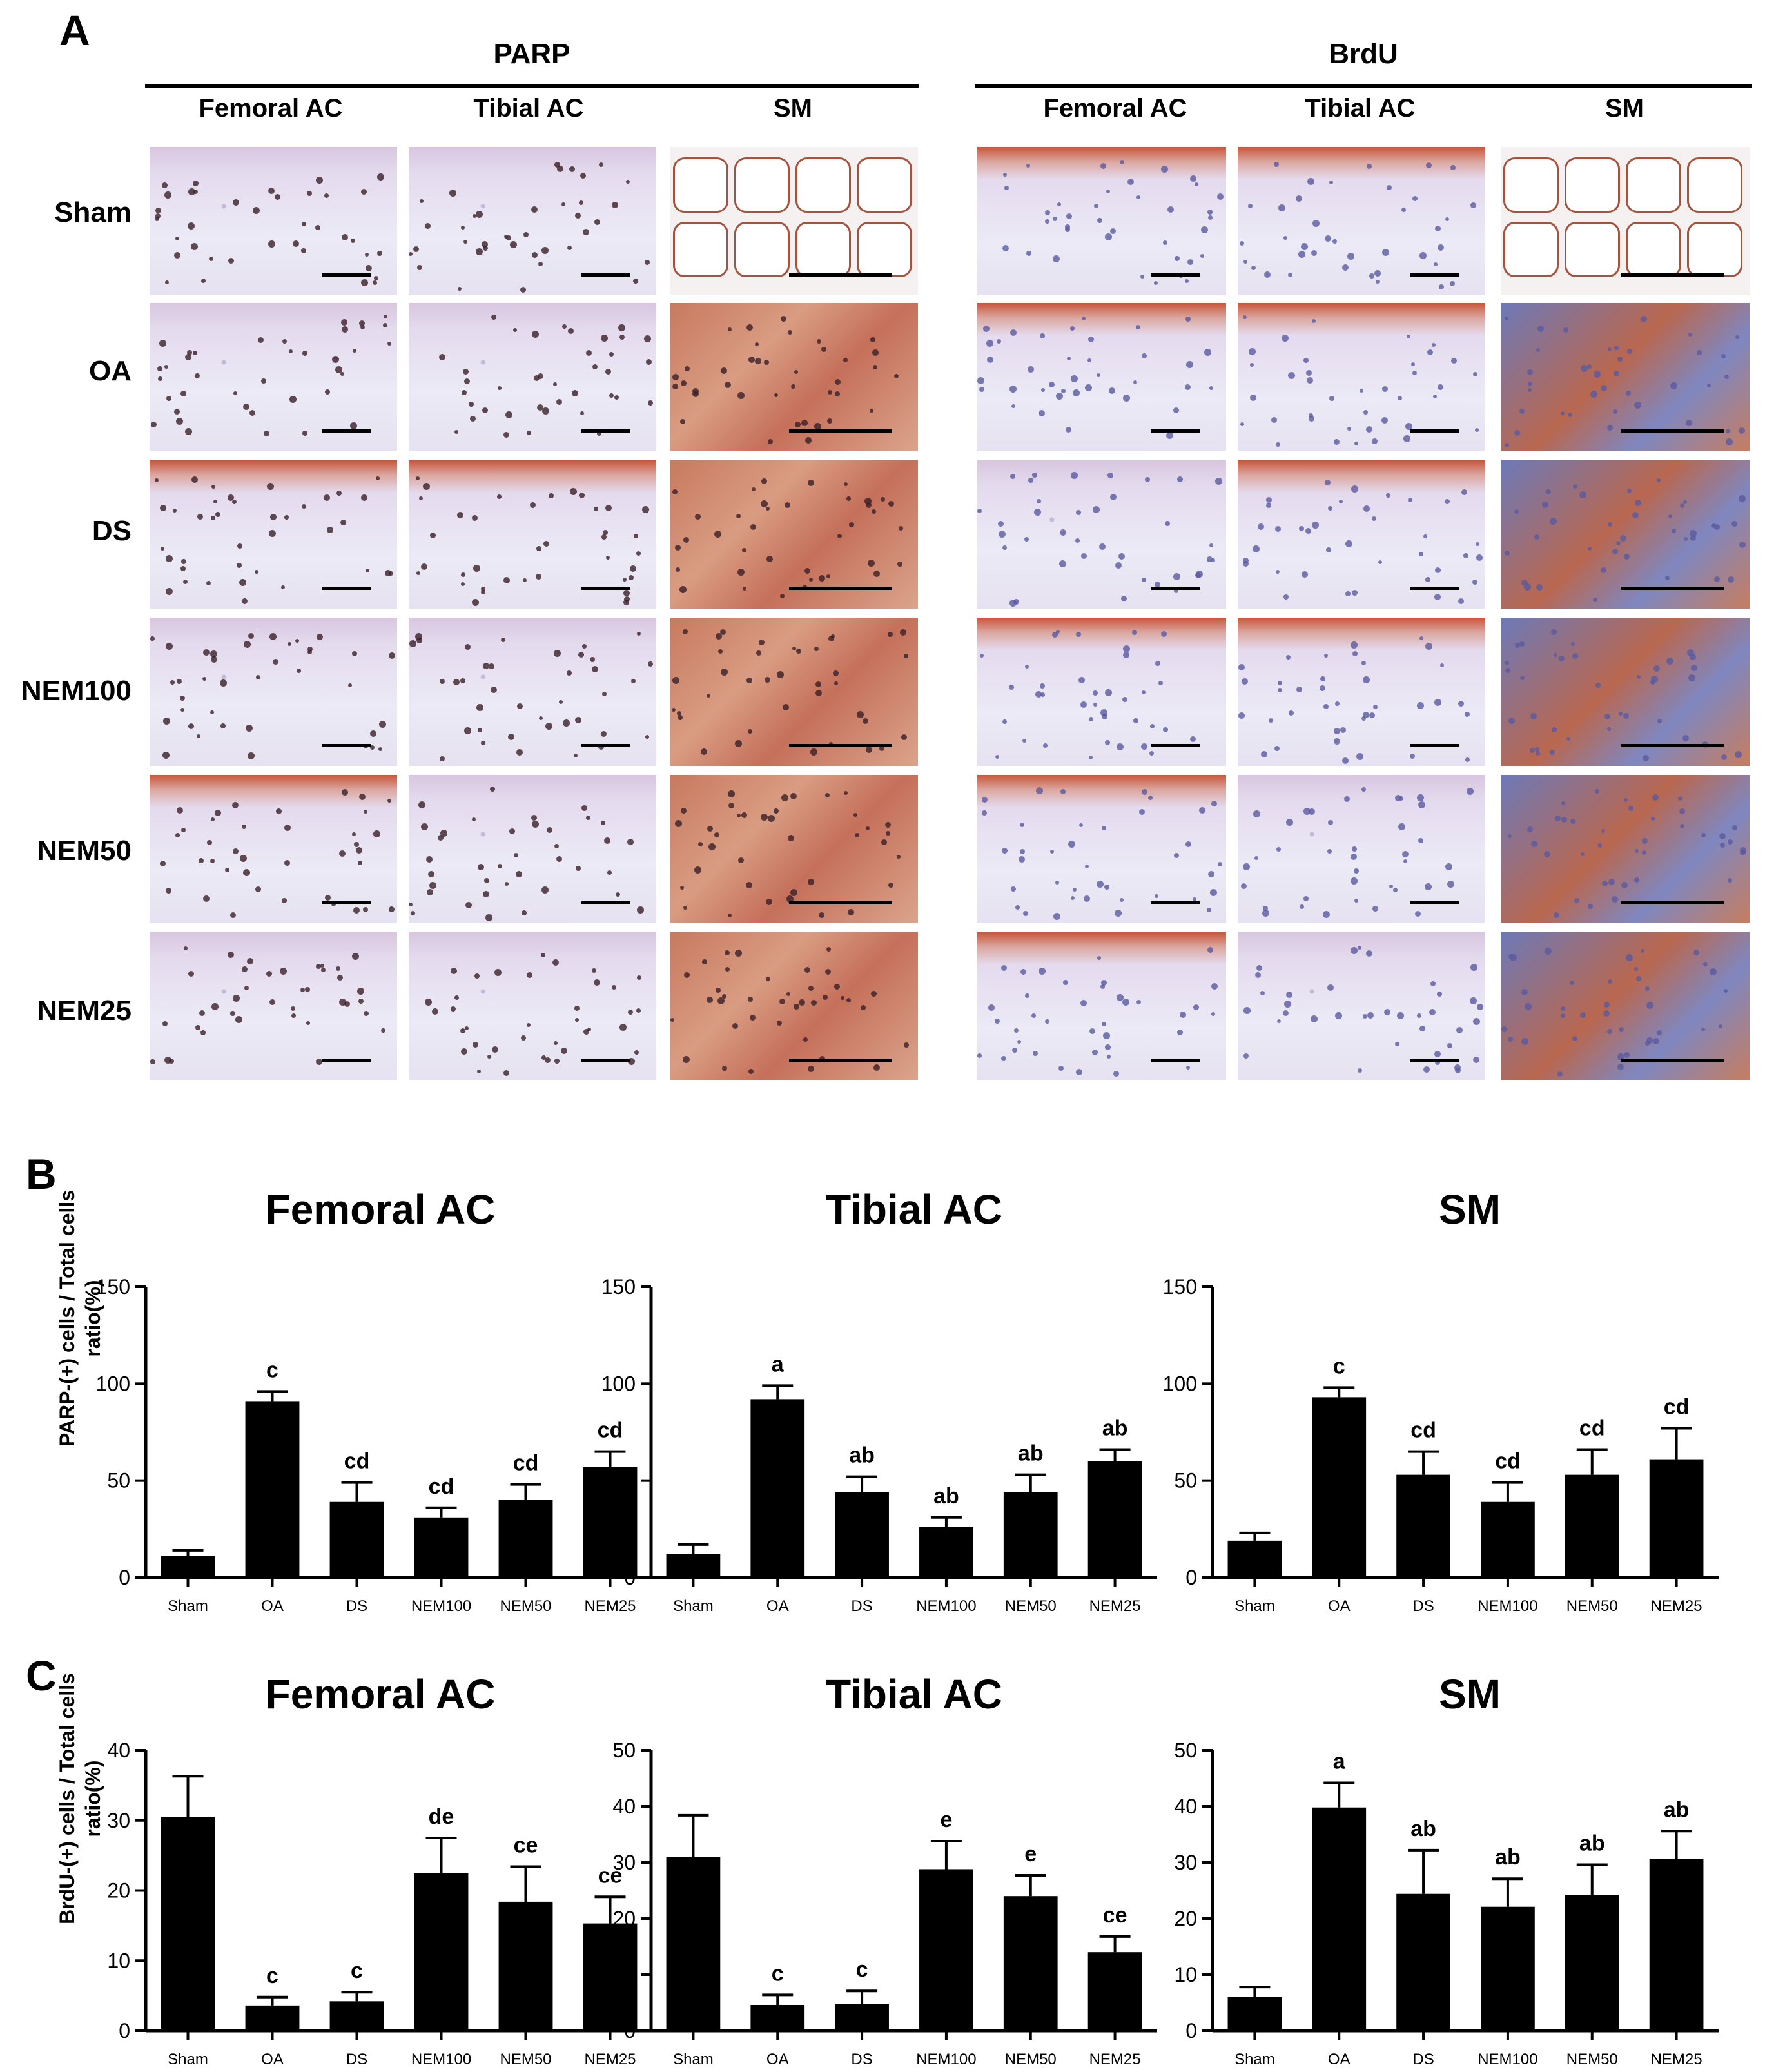 The image size is (1765, 2072). What do you see at coordinates (273, 1006) in the screenshot?
I see `micrograph-parp-femoral-nem25` at bounding box center [273, 1006].